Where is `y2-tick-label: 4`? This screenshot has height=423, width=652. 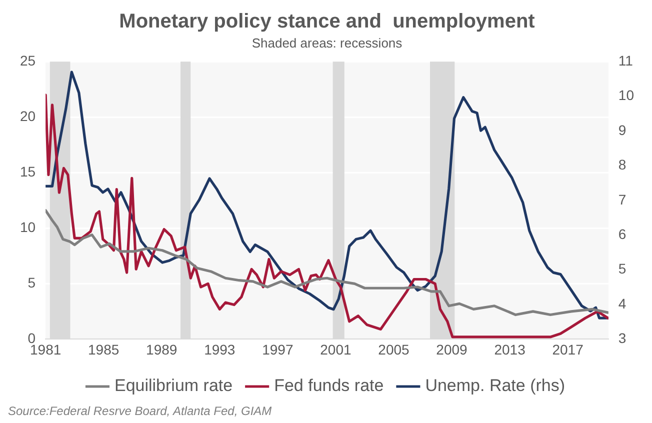
y2-tick-label: 4 is located at coordinates (622, 303).